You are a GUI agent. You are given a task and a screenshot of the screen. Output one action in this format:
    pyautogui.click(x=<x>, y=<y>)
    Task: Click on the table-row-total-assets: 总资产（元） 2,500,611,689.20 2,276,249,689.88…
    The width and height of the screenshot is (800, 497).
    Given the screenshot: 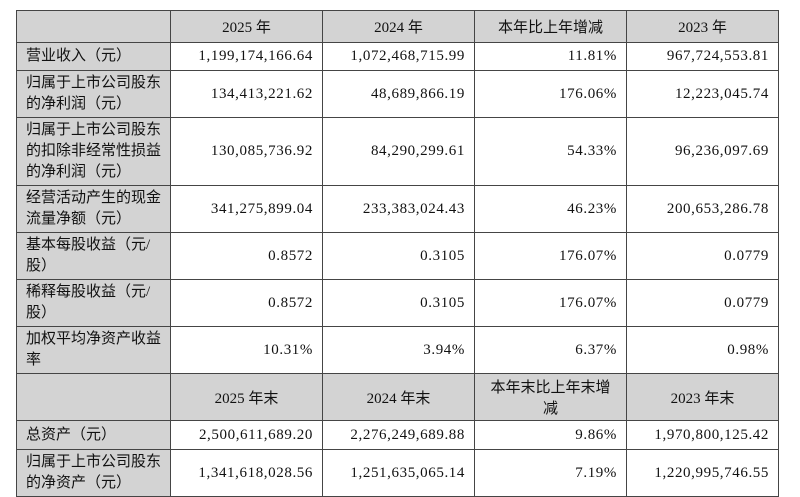 What is the action you would take?
    pyautogui.click(x=397, y=435)
    